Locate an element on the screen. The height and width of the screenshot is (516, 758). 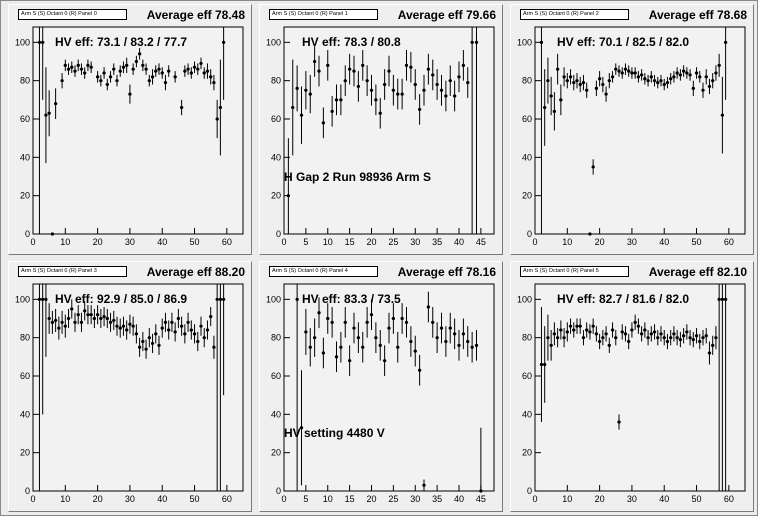
y-tick-label: 80 is located at coordinates (527, 338).